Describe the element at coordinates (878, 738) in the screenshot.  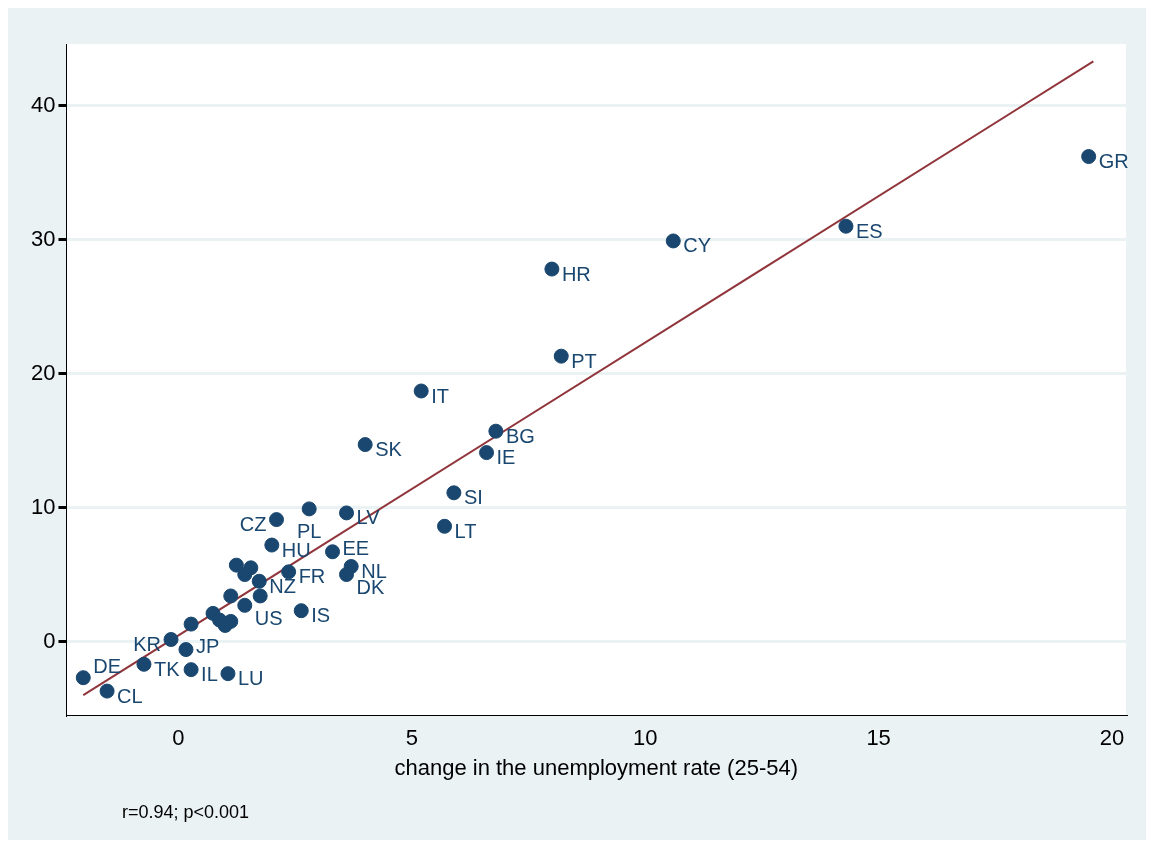
I see `x-tick-label: 15` at that location.